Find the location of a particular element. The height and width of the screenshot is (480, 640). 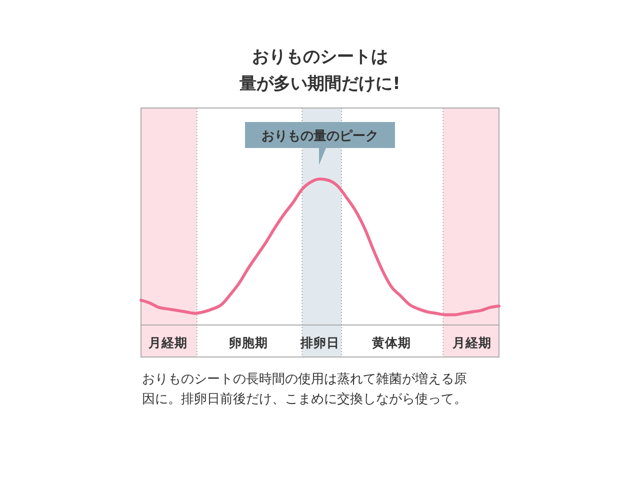

chart-subtitle: 量が多い期間だけに! is located at coordinates (319, 84).